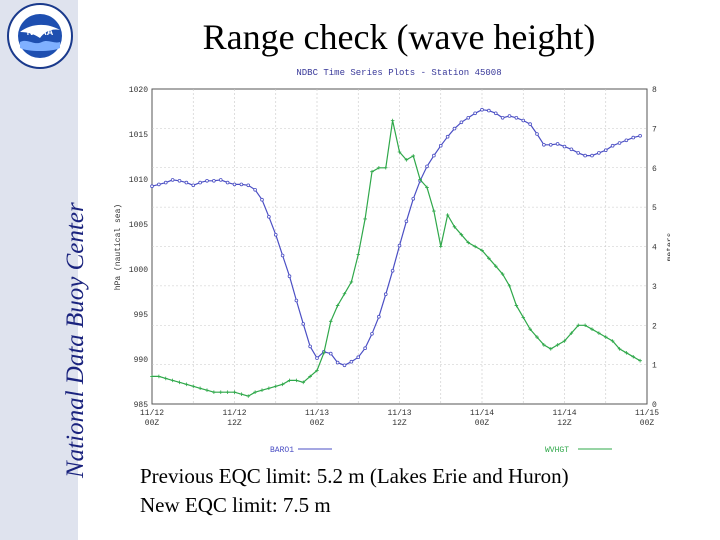  Describe the element at coordinates (234, 423) in the screenshot. I see `x-tick-time: 12Z` at that location.